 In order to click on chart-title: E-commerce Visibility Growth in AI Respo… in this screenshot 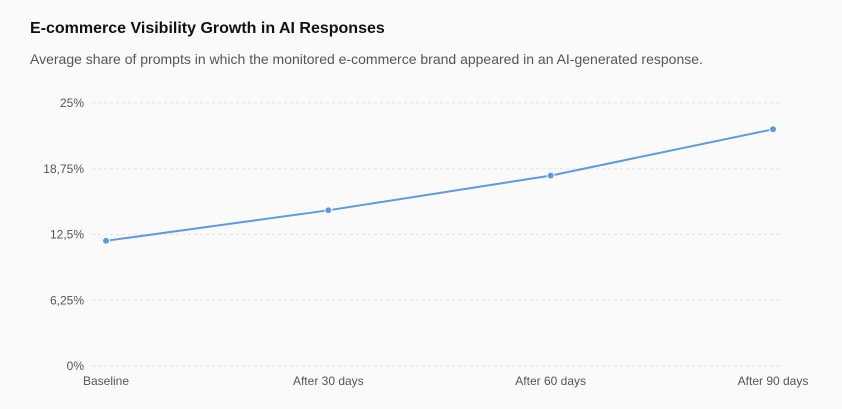, I will do `click(207, 28)`.